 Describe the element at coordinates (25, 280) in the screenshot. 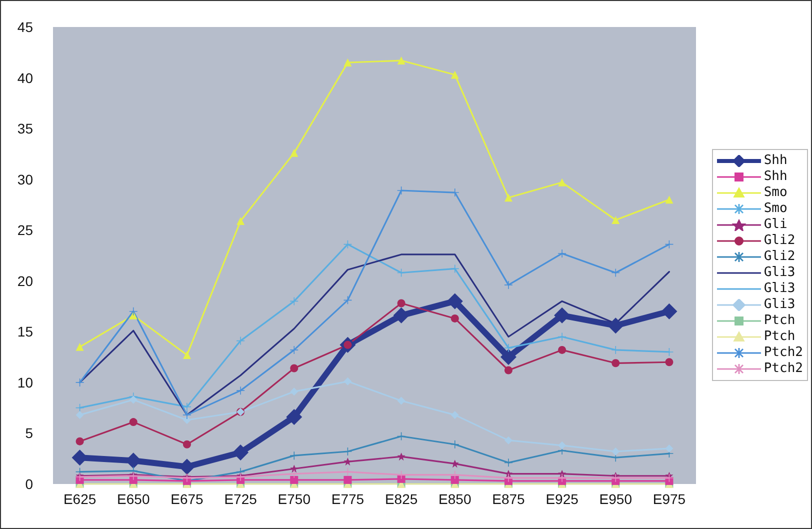

I see `y-tick-label: 20` at that location.